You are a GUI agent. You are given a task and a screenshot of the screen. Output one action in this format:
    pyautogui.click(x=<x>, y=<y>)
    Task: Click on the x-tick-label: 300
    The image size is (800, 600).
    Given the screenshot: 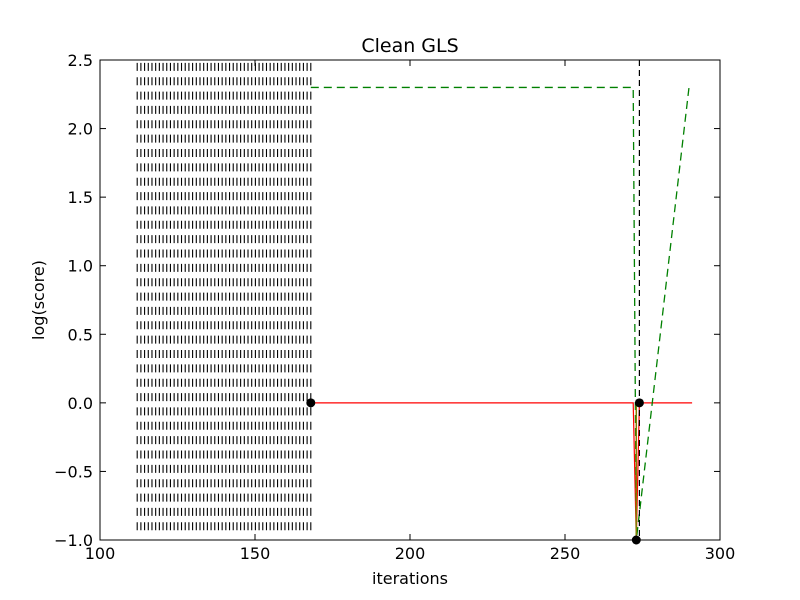 What is the action you would take?
    pyautogui.click(x=720, y=553)
    